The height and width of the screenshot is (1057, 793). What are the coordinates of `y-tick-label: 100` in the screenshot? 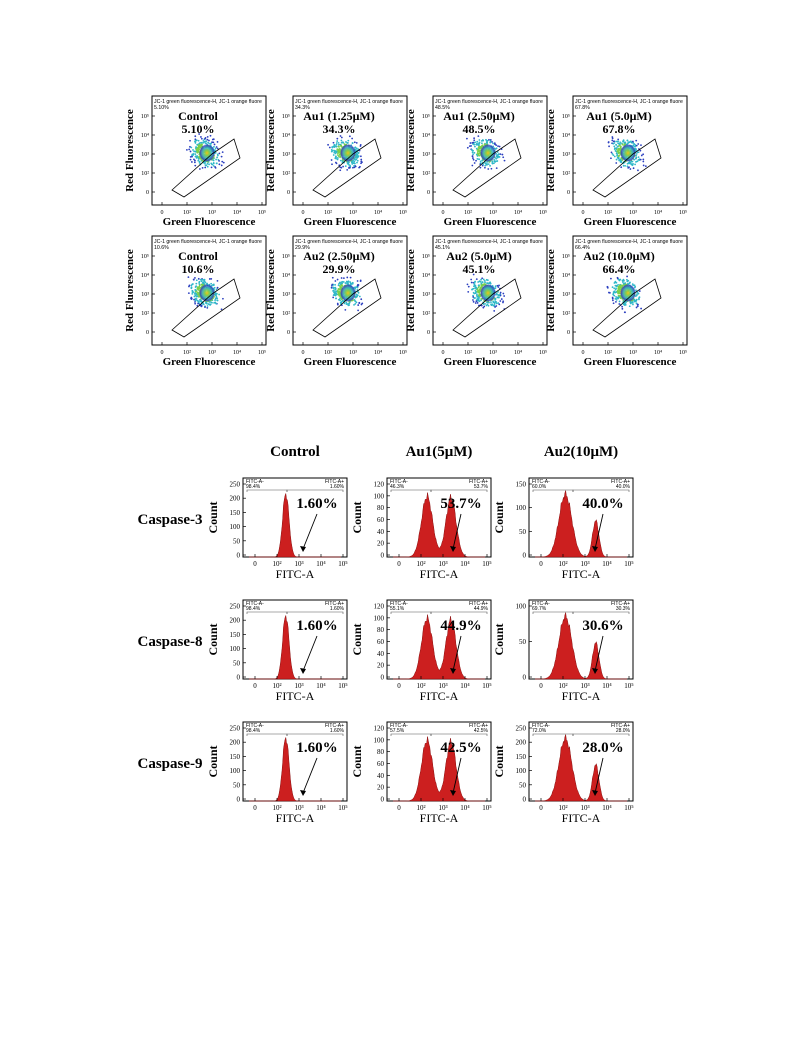 It's located at (379, 618).